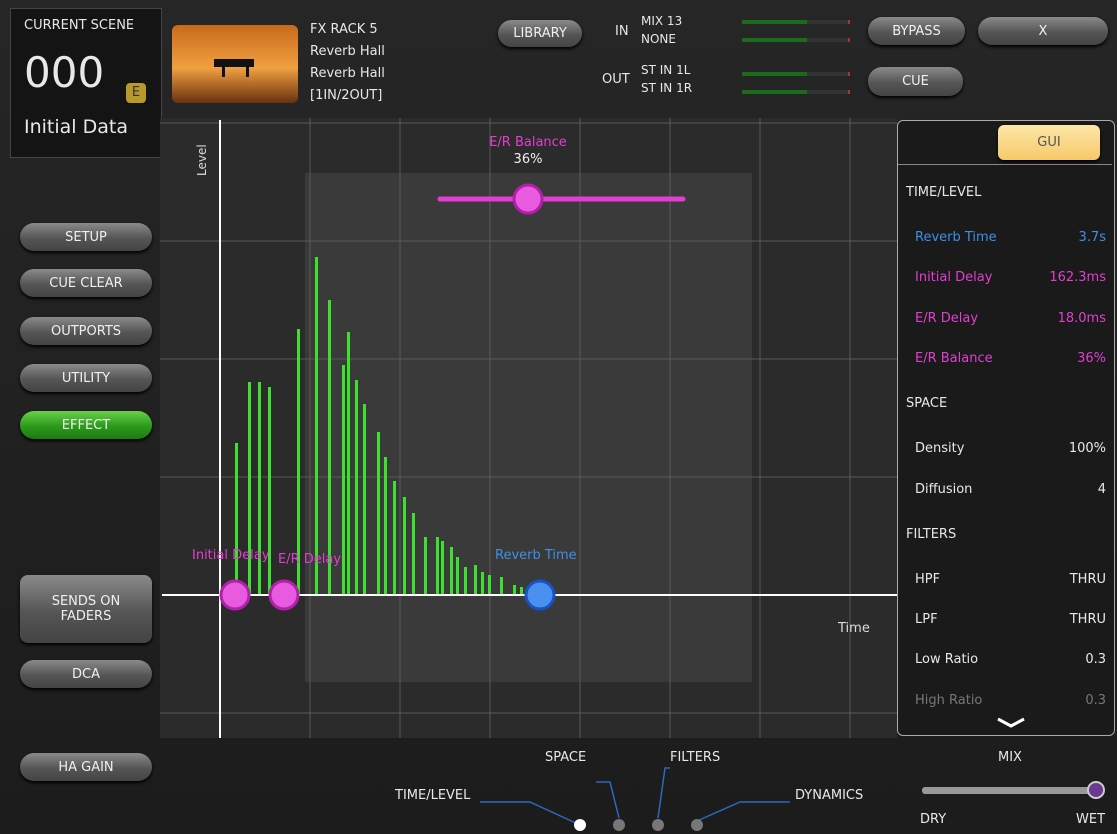 The width and height of the screenshot is (1117, 834). Describe the element at coordinates (79, 25) in the screenshot. I see `scene-label: CURRENT SCENE` at that location.